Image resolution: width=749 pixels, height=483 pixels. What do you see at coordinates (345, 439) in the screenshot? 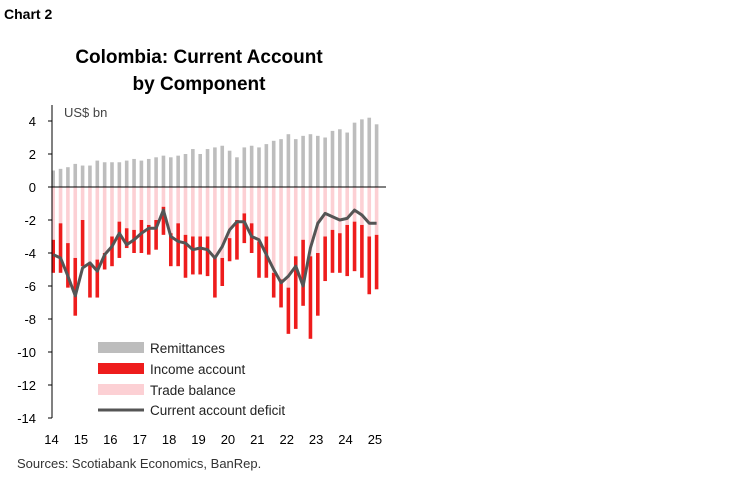
I see `x-tick-label: 24` at bounding box center [345, 439].